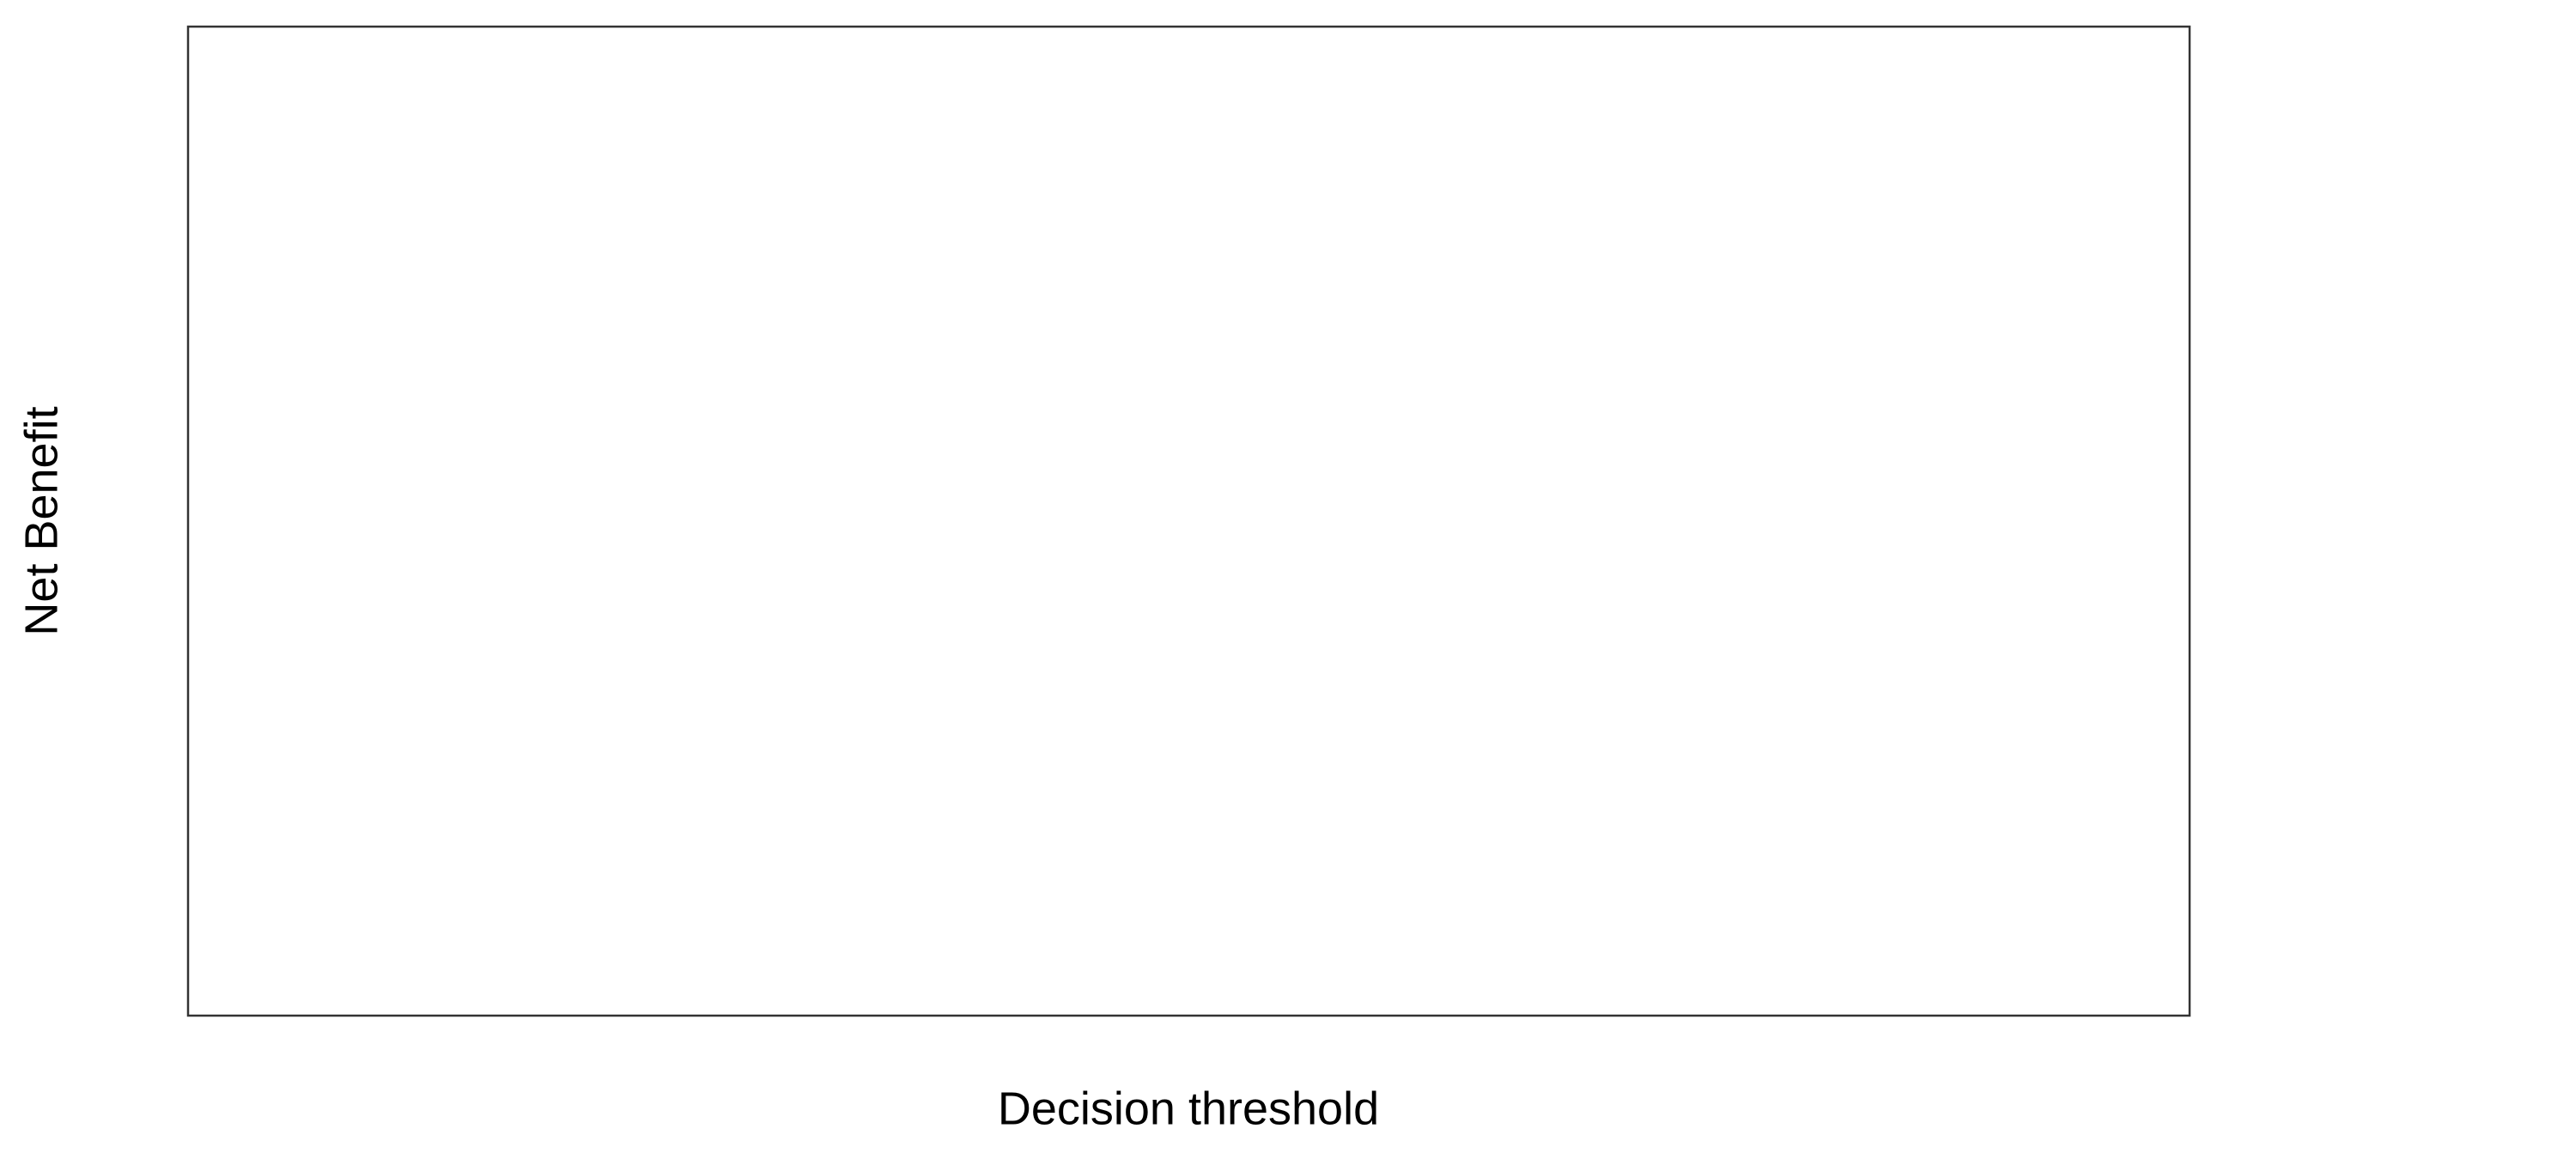 This screenshot has width=2576, height=1159. I want to click on x-axis-title: Decision threshold, so click(1188, 1108).